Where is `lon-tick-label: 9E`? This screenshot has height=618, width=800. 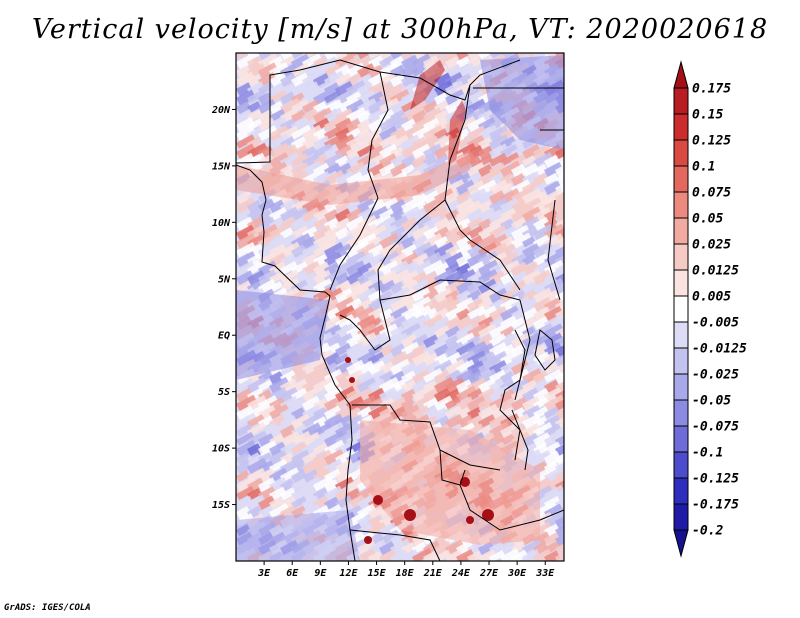
lon-tick-label: 9E is located at coordinates (320, 573).